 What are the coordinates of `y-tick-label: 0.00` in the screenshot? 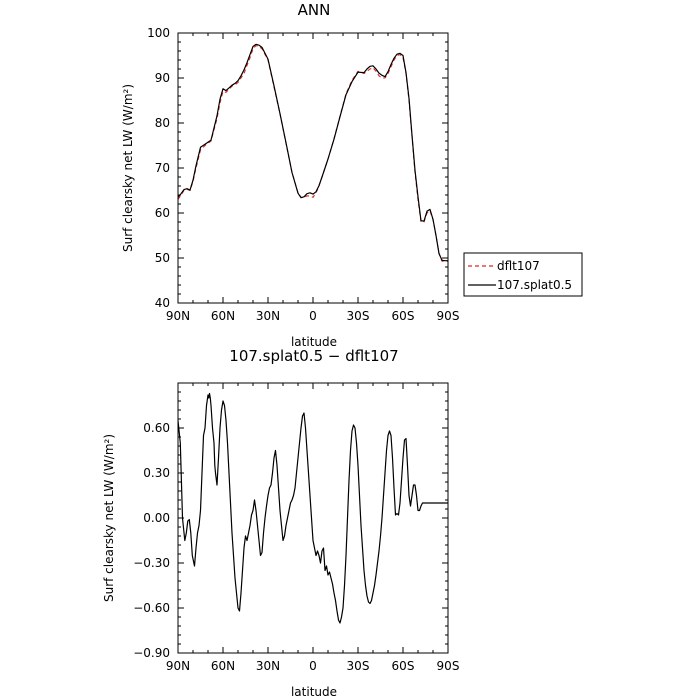 It's located at (156, 518).